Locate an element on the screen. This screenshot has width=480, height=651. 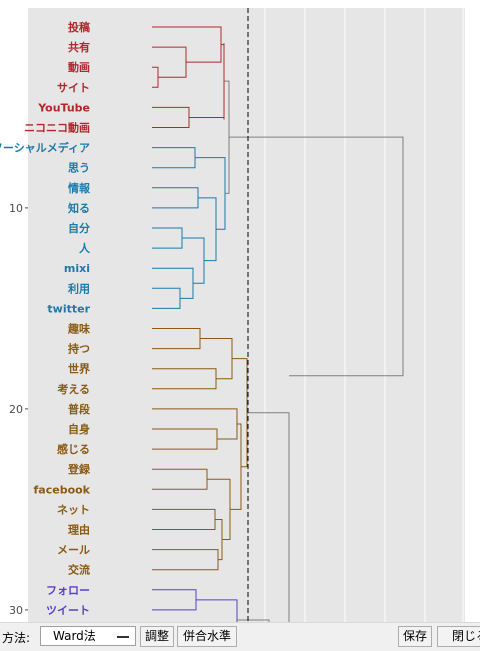
method-label: 方法: is located at coordinates (16, 638).